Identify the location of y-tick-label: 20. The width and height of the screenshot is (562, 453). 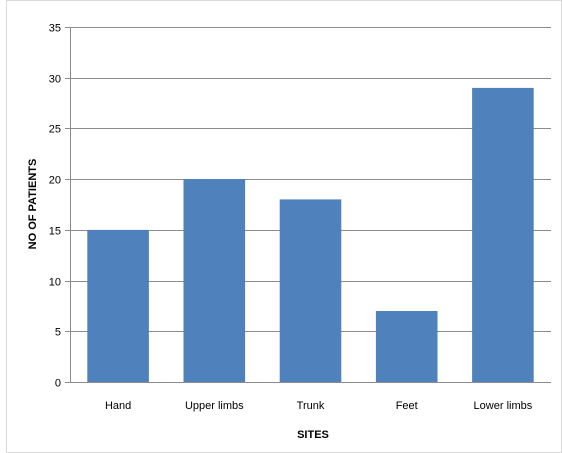
(55, 181).